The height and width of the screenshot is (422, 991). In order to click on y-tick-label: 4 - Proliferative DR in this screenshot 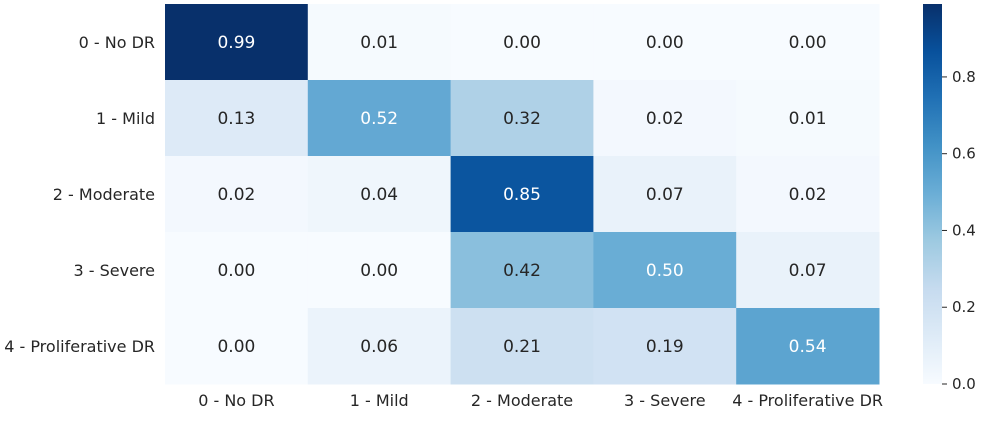, I will do `click(79, 346)`.